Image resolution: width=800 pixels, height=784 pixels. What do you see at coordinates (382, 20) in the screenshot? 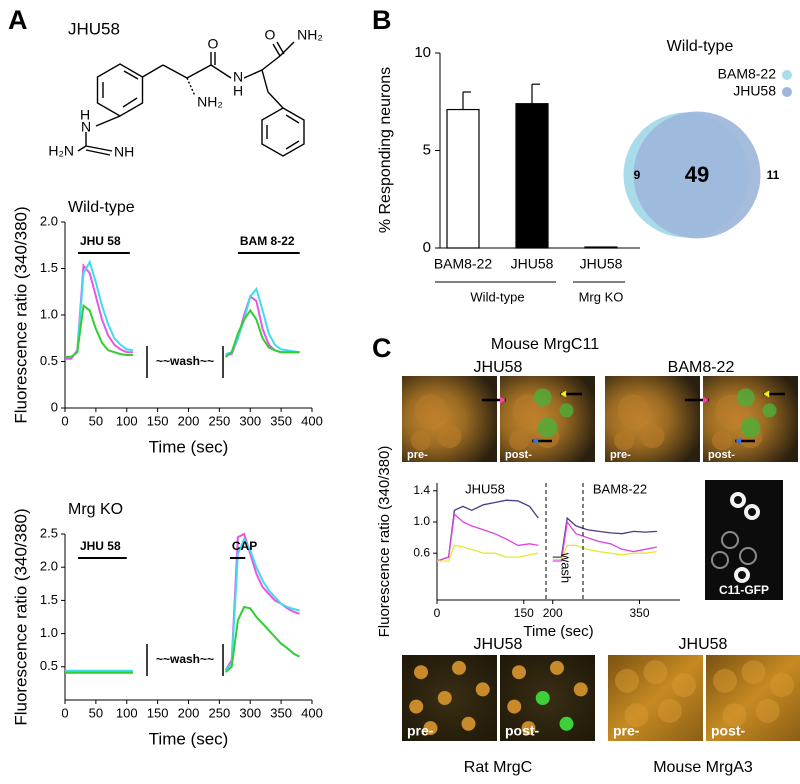
I see `panel-label: B` at bounding box center [382, 20].